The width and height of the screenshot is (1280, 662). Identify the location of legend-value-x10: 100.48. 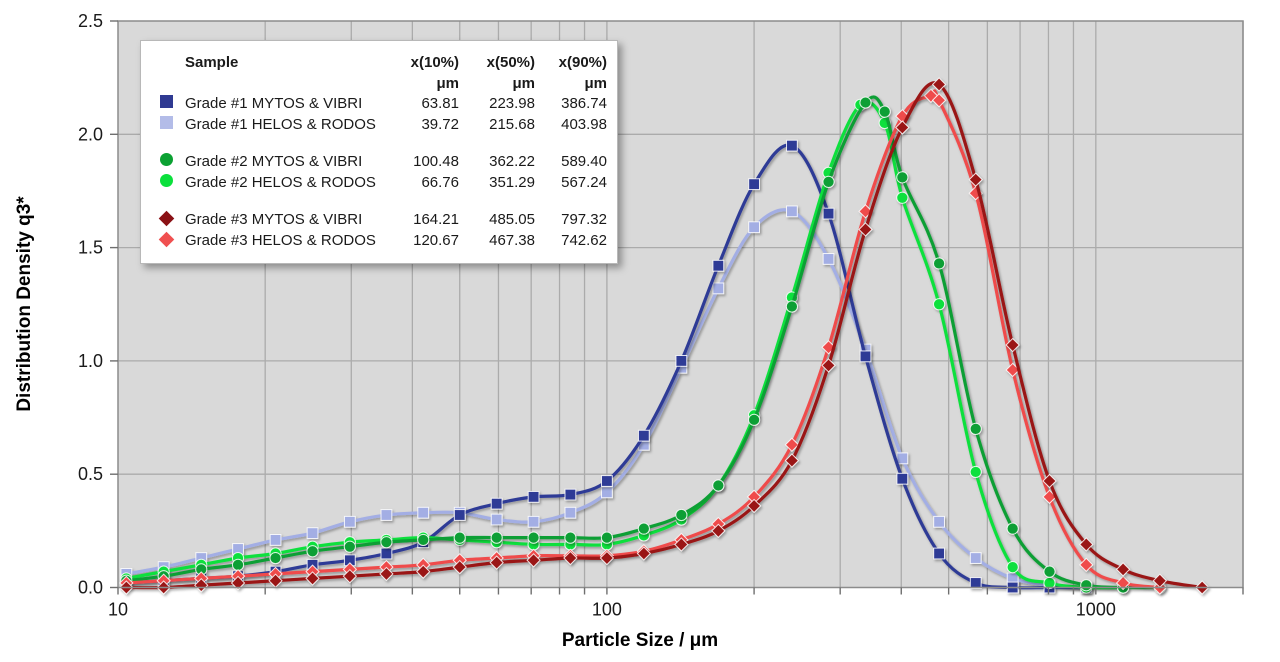
(436, 161).